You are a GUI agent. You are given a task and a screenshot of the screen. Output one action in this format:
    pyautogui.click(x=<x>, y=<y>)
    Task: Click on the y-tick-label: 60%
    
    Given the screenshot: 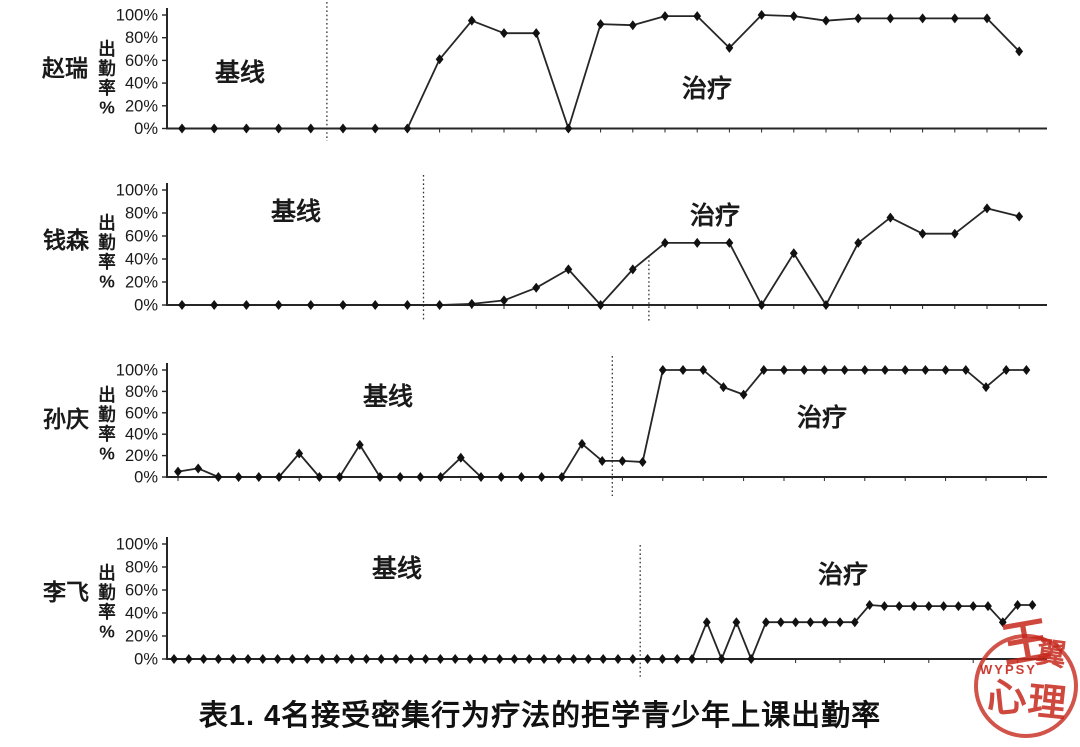 What is the action you would take?
    pyautogui.click(x=141, y=591)
    